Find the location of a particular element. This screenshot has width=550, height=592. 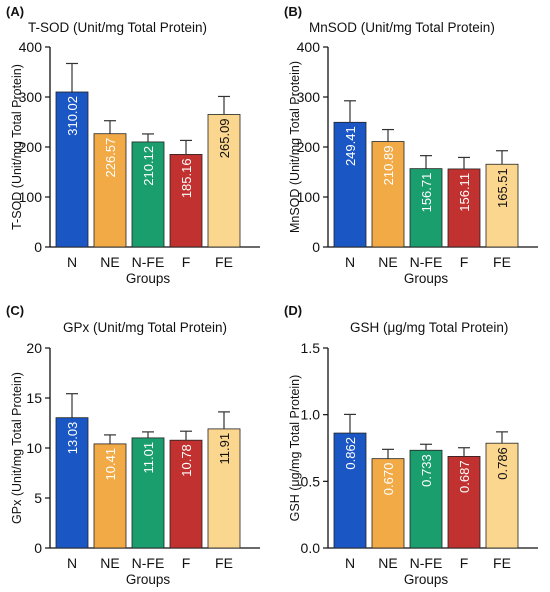

data-label: 156.71 is located at coordinates (426, 193).